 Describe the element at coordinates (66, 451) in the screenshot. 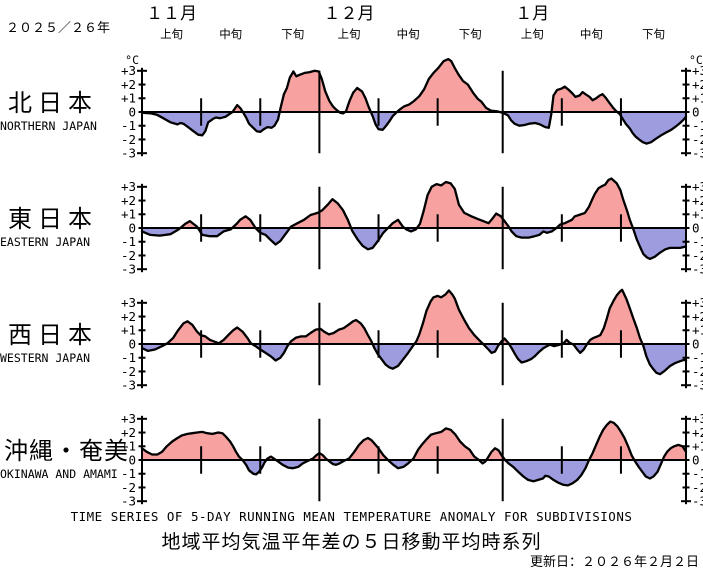

I see `region-name-jp: 沖縄・奄美` at that location.